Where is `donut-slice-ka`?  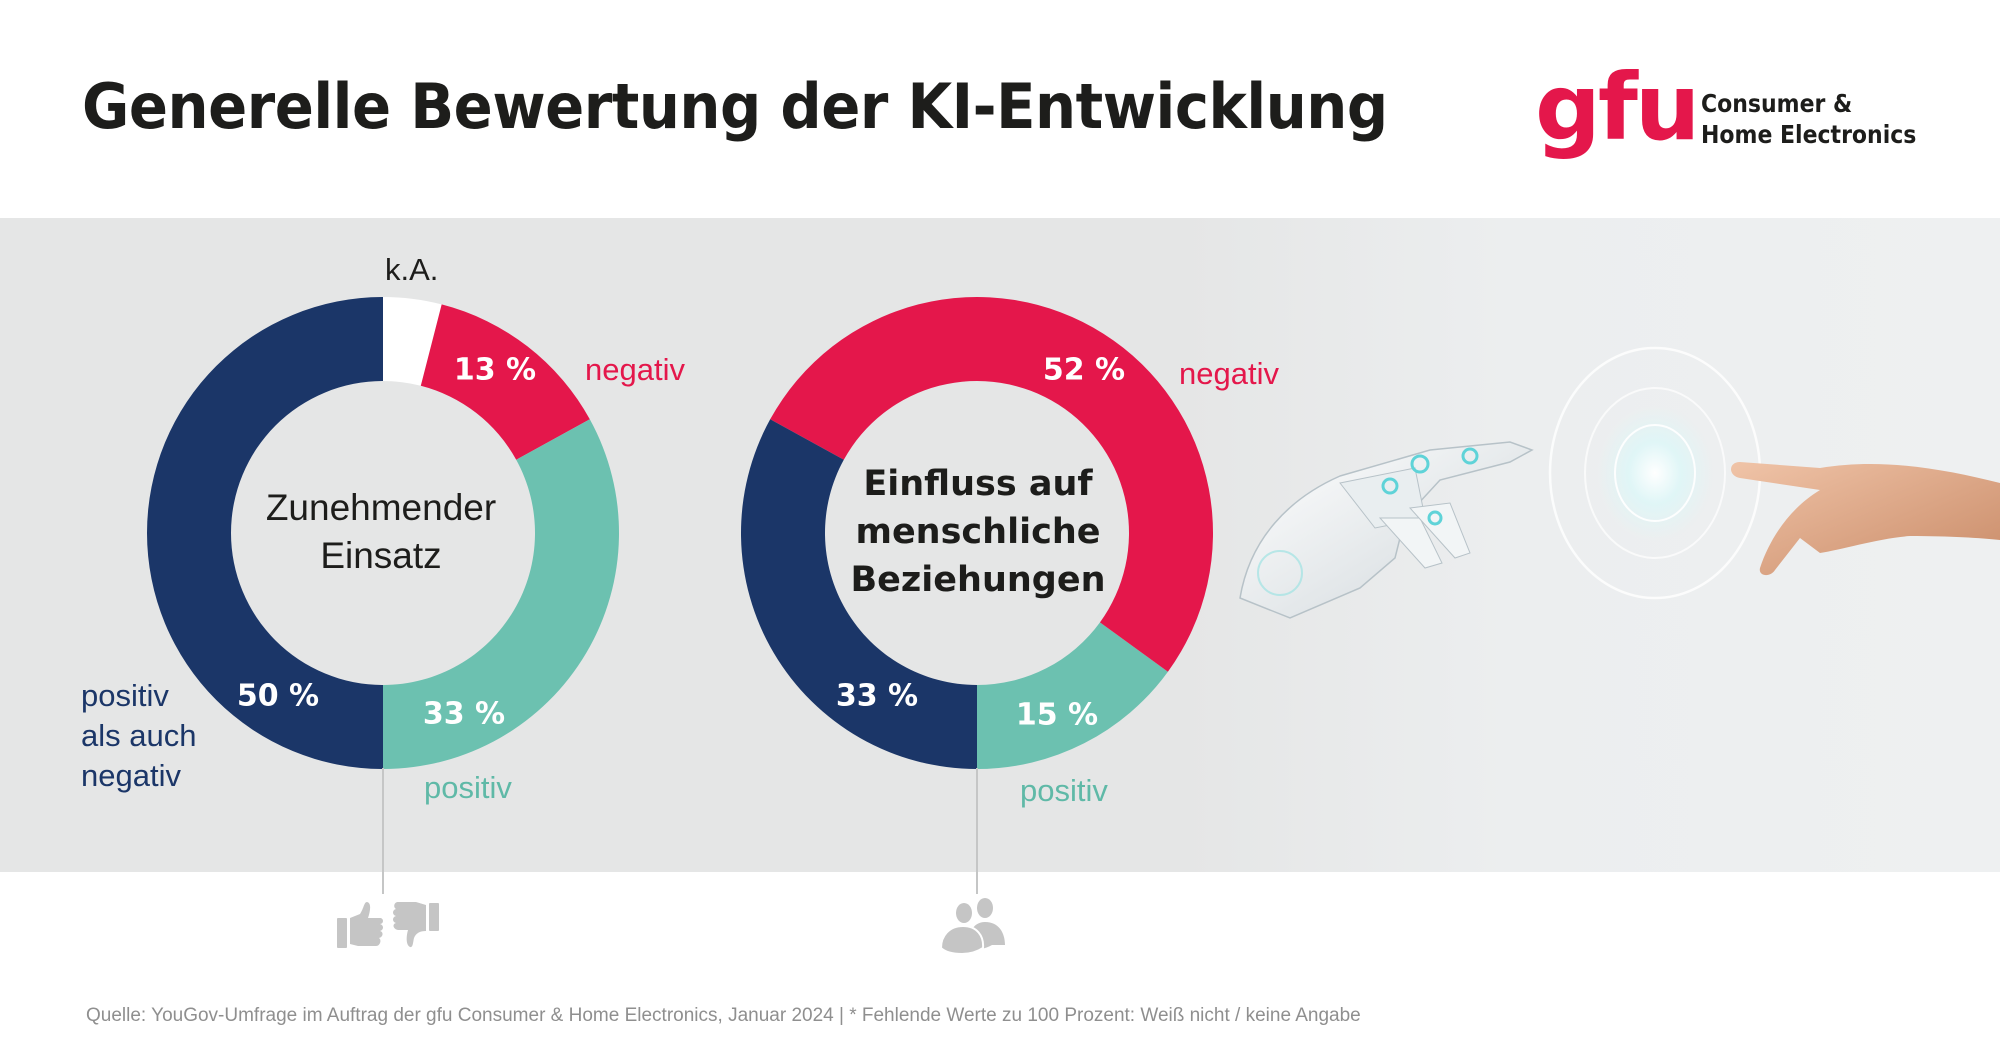 donut-slice-ka is located at coordinates (412, 341).